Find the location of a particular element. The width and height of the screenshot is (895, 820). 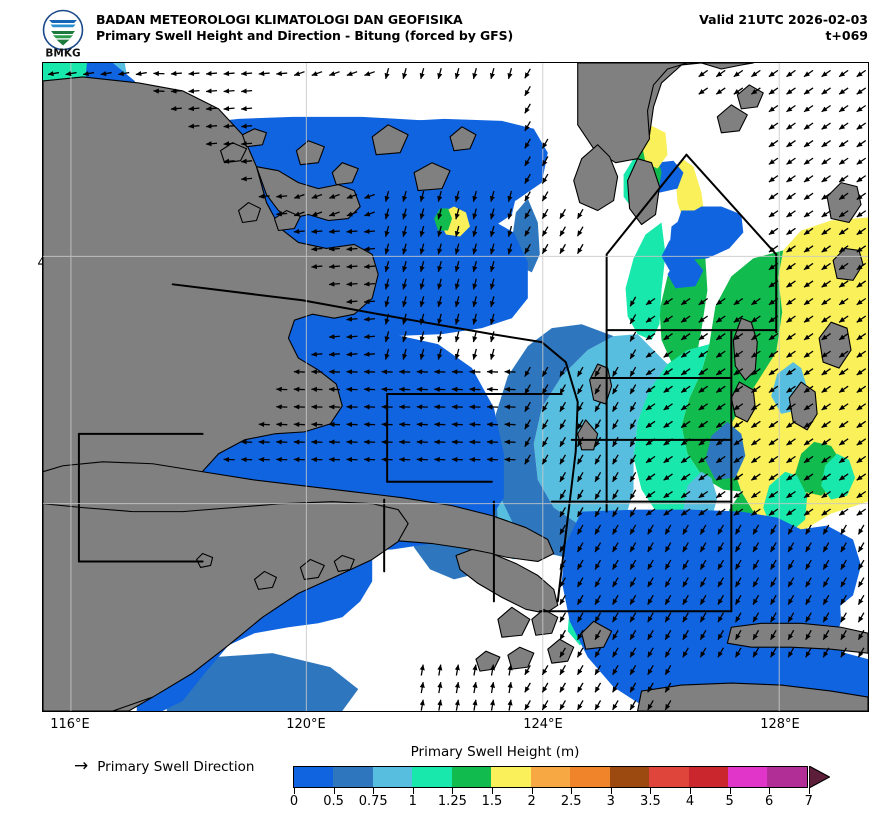

x-axis-tick-128e: 128°E is located at coordinates (780, 724).